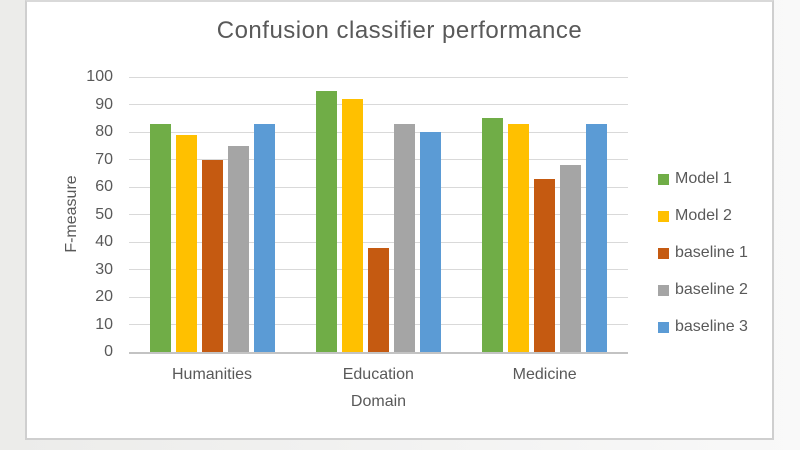 The image size is (800, 450). Describe the element at coordinates (104, 214) in the screenshot. I see `y-tick-label: 50` at that location.